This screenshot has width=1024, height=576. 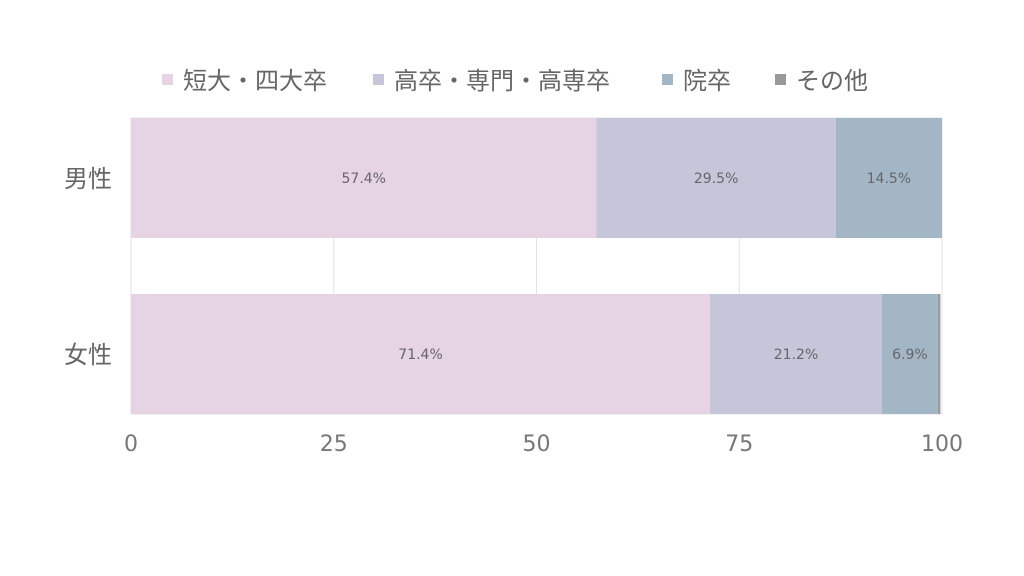 I want to click on legend-label: 短大・四大卒, so click(x=255, y=81).